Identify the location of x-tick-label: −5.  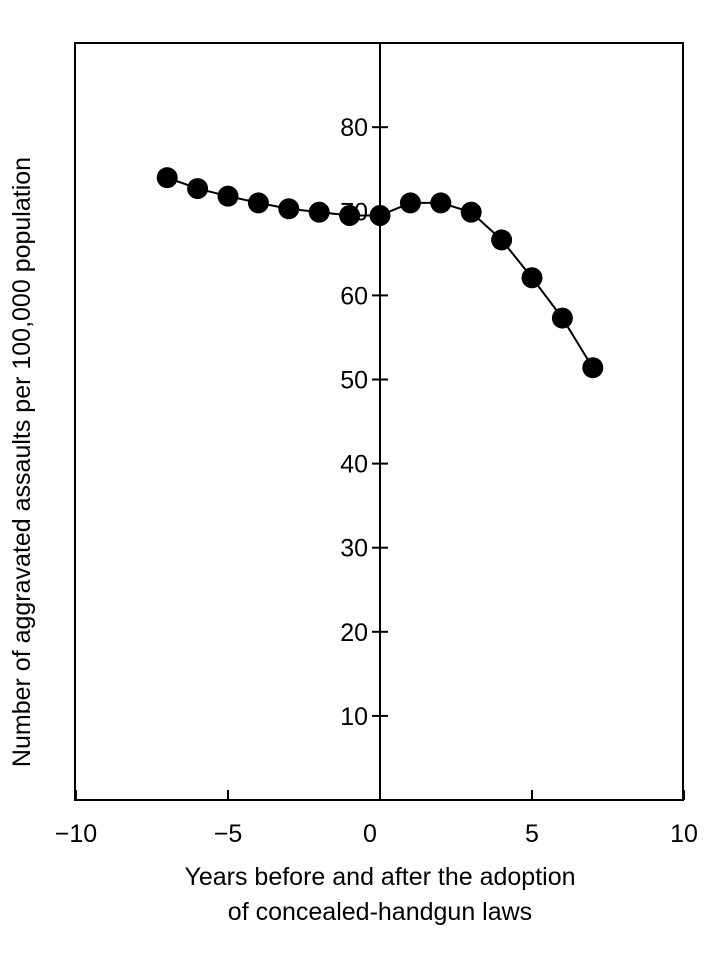
(228, 834).